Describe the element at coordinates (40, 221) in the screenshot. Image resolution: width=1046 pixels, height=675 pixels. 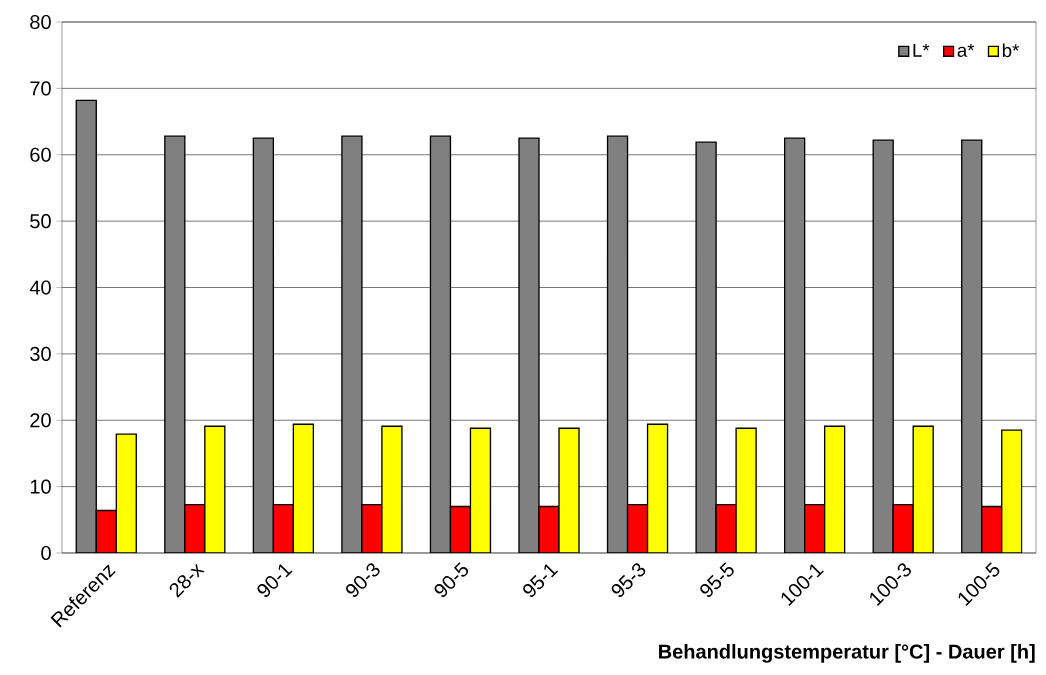
I see `y-tick-label: 50` at that location.